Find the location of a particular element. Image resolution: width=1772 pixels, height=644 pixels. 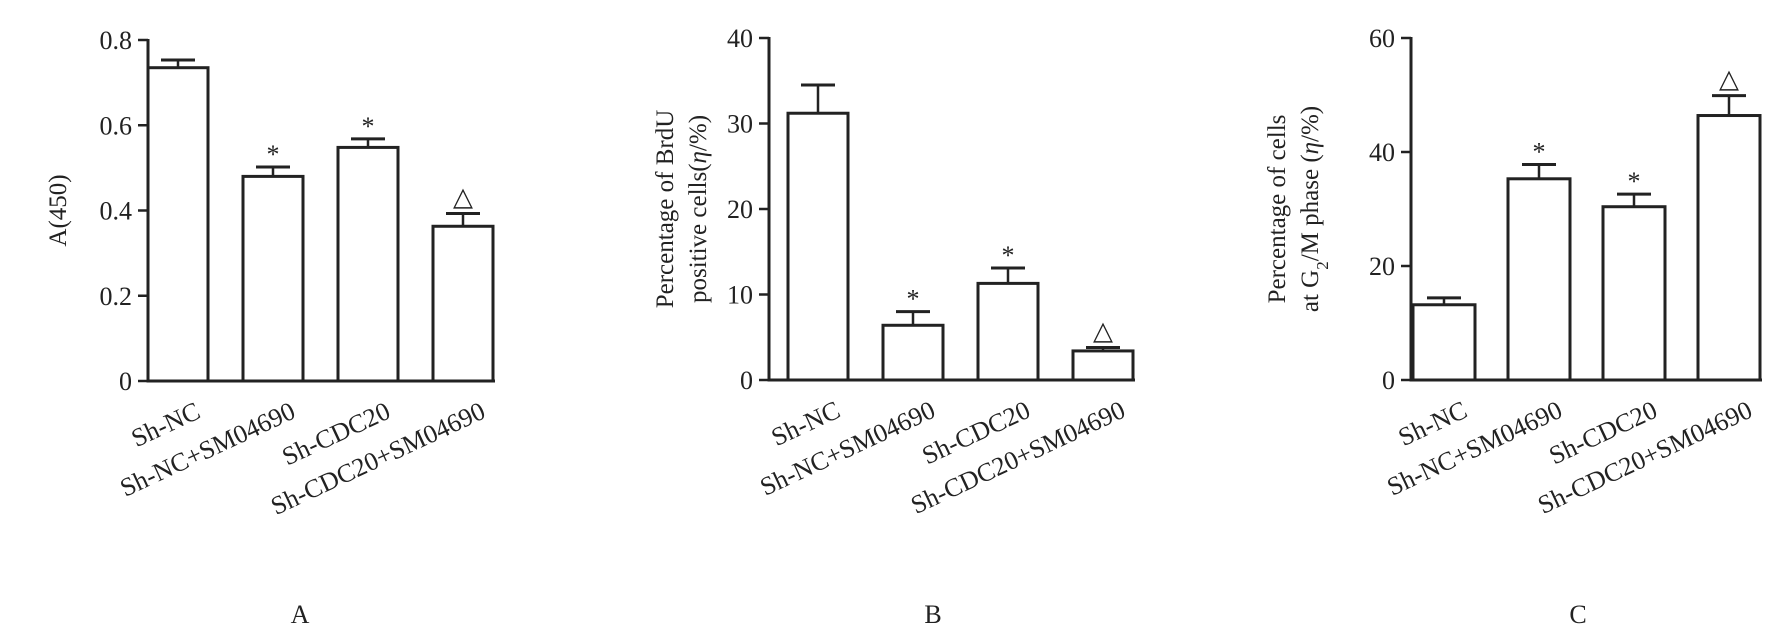

y-axis-label: A(450) is located at coordinates (58, 210).